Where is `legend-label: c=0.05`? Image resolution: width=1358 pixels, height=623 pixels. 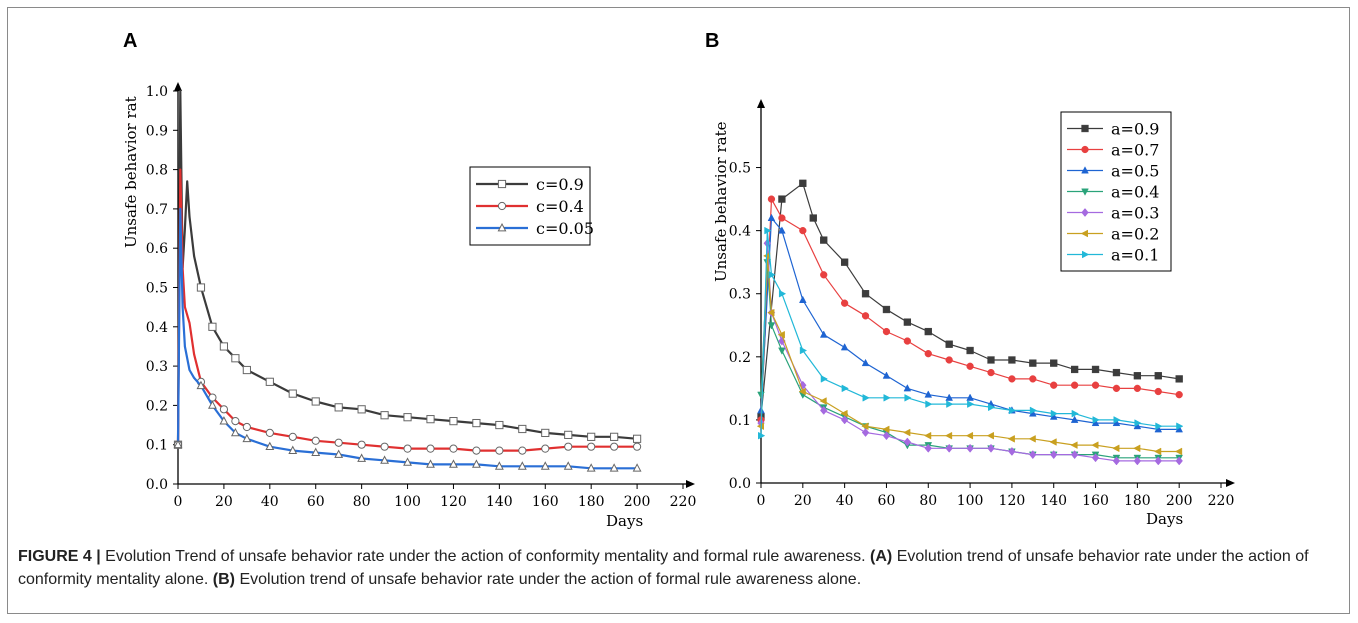
legend-label: c=0.05 is located at coordinates (565, 228).